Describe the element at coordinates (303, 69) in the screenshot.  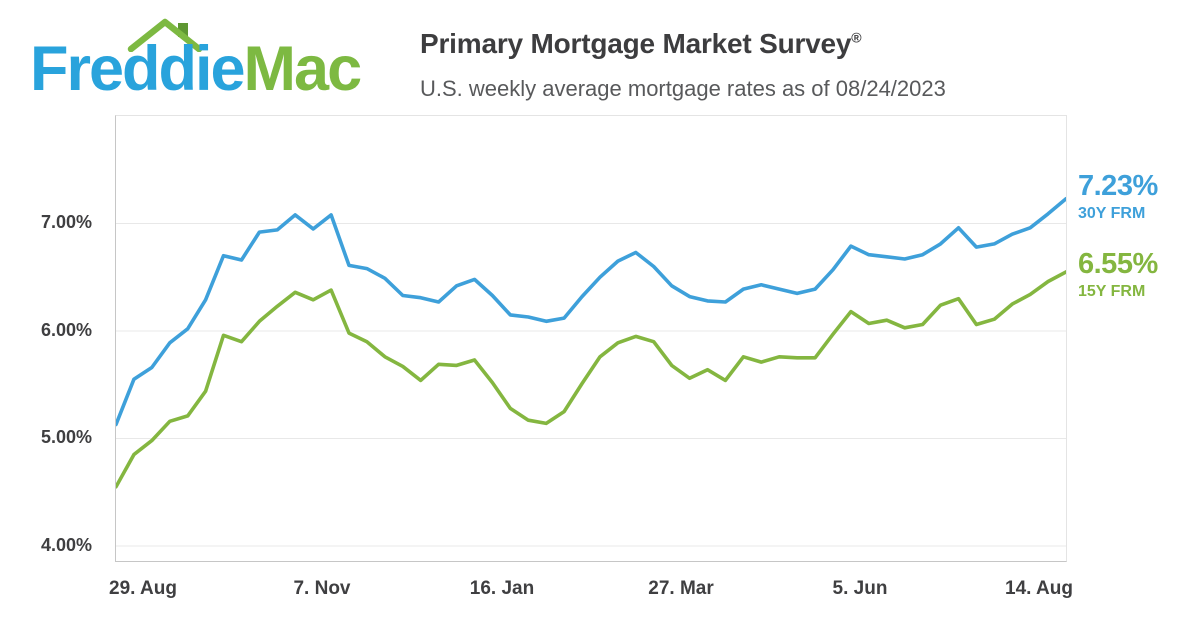
I see `logo-text-mac: Mac` at that location.